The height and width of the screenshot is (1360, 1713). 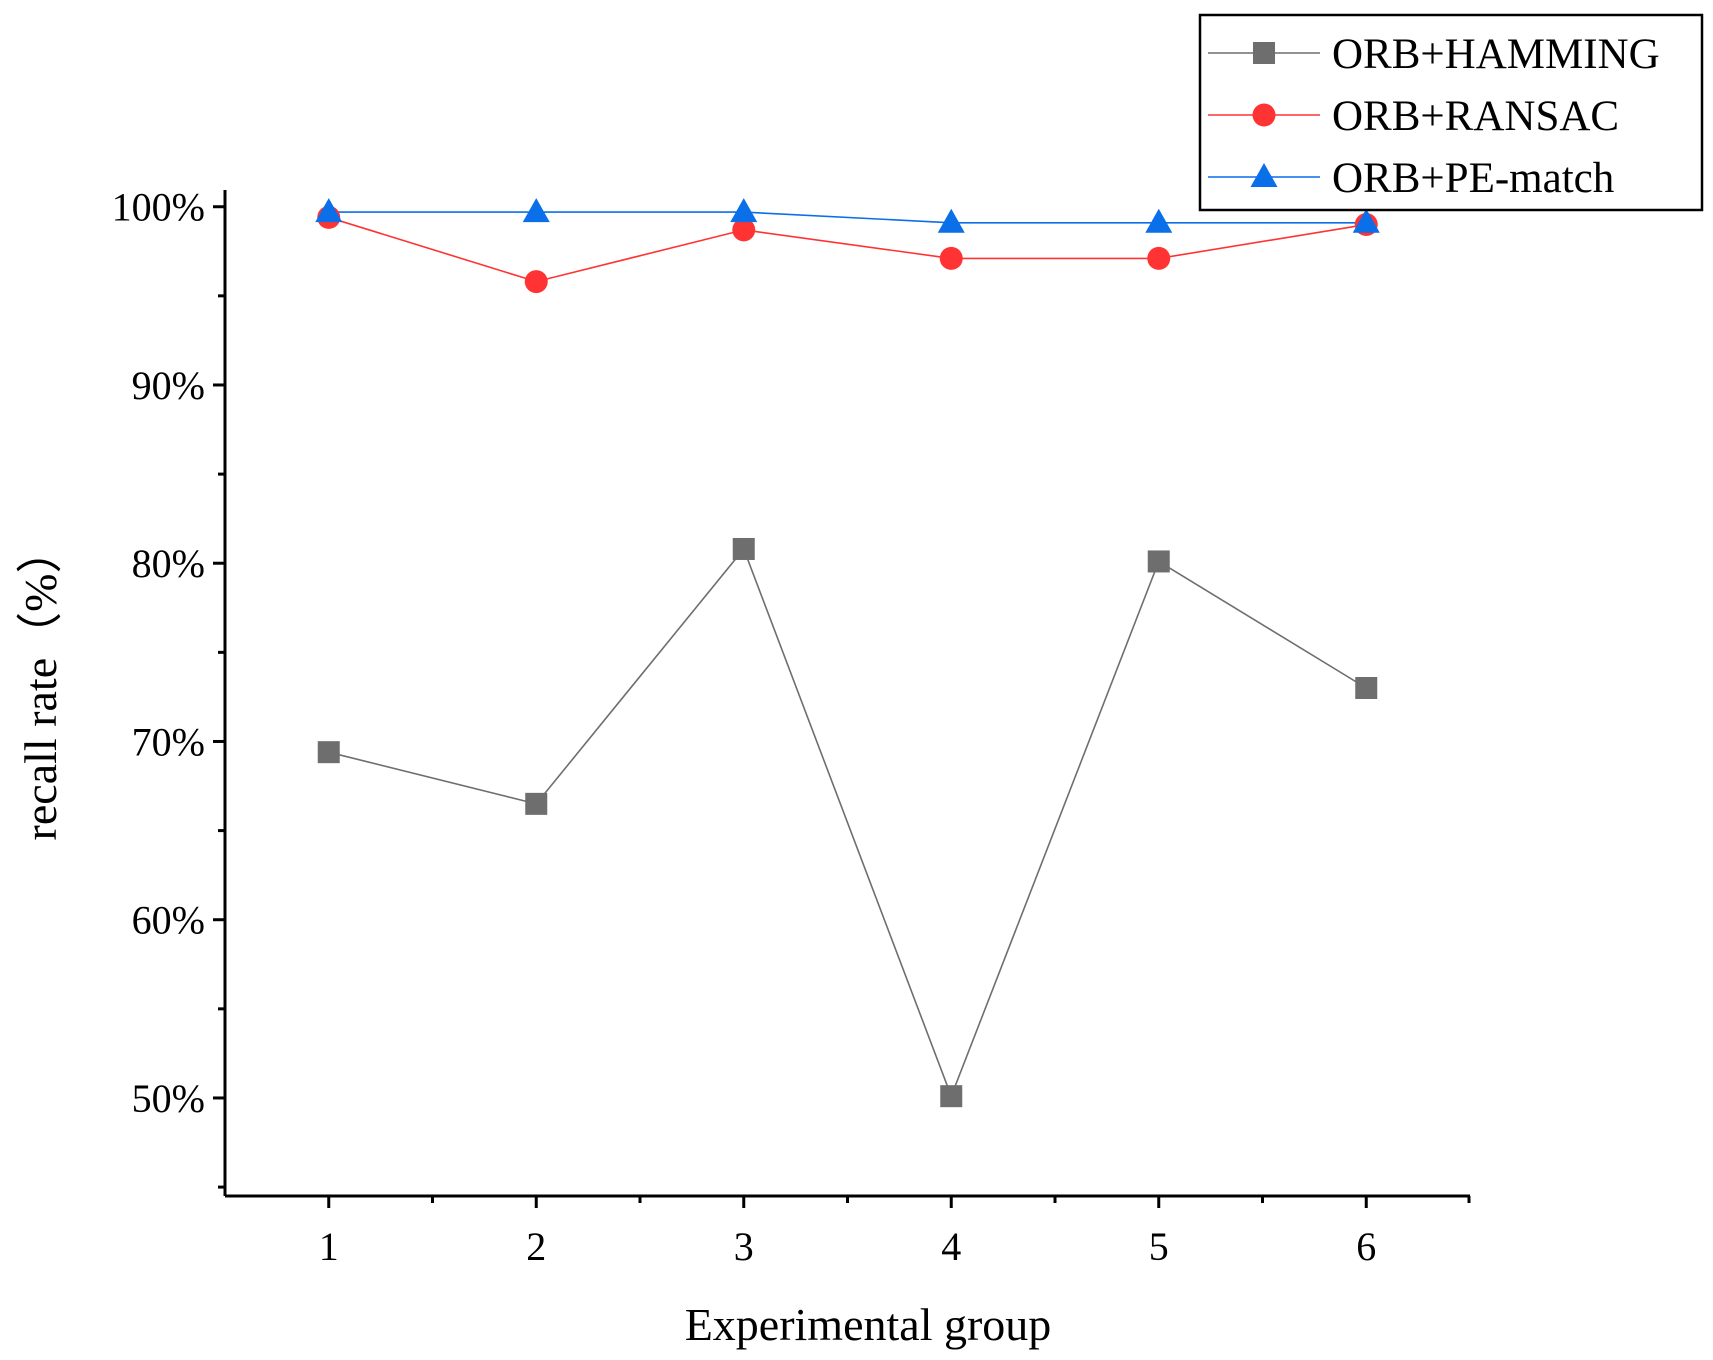 What do you see at coordinates (1366, 1246) in the screenshot?
I see `x-tick-label: 6` at bounding box center [1366, 1246].